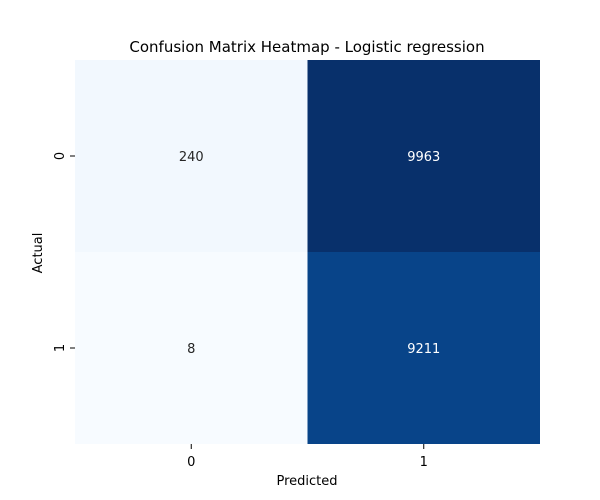 This screenshot has height=500, width=600. Describe the element at coordinates (191, 462) in the screenshot. I see `x-tick-label: 0` at that location.